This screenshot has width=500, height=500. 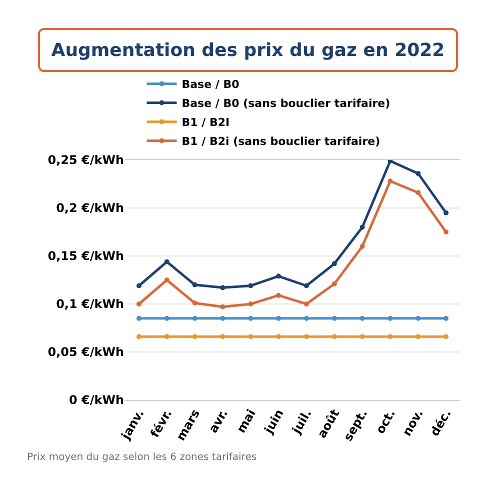 What do you see at coordinates (90, 304) in the screenshot?
I see `y-tick-label: 0,1 €/kWh` at bounding box center [90, 304].